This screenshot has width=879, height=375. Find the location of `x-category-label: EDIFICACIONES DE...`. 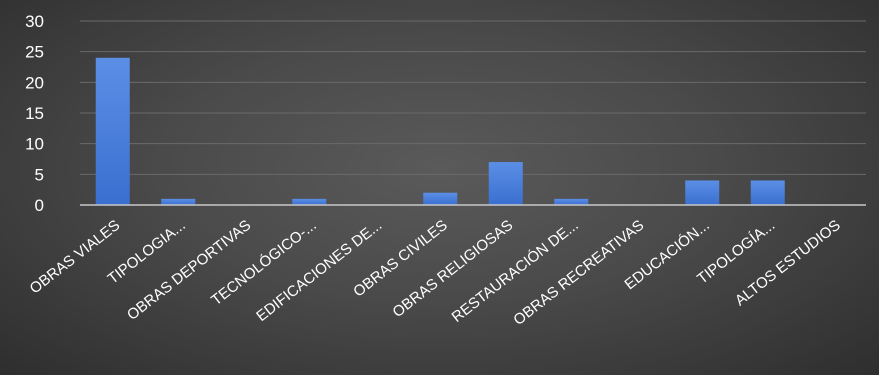

x-category-label: EDIFICACIONES DE... is located at coordinates (319, 271).